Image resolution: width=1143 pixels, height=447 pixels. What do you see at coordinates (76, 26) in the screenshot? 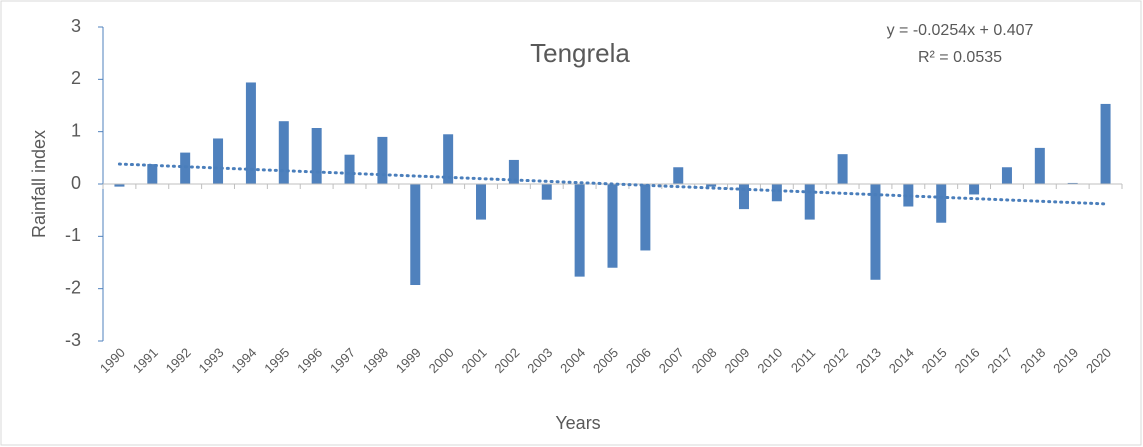
I see `y-tick-label: 3` at bounding box center [76, 26].